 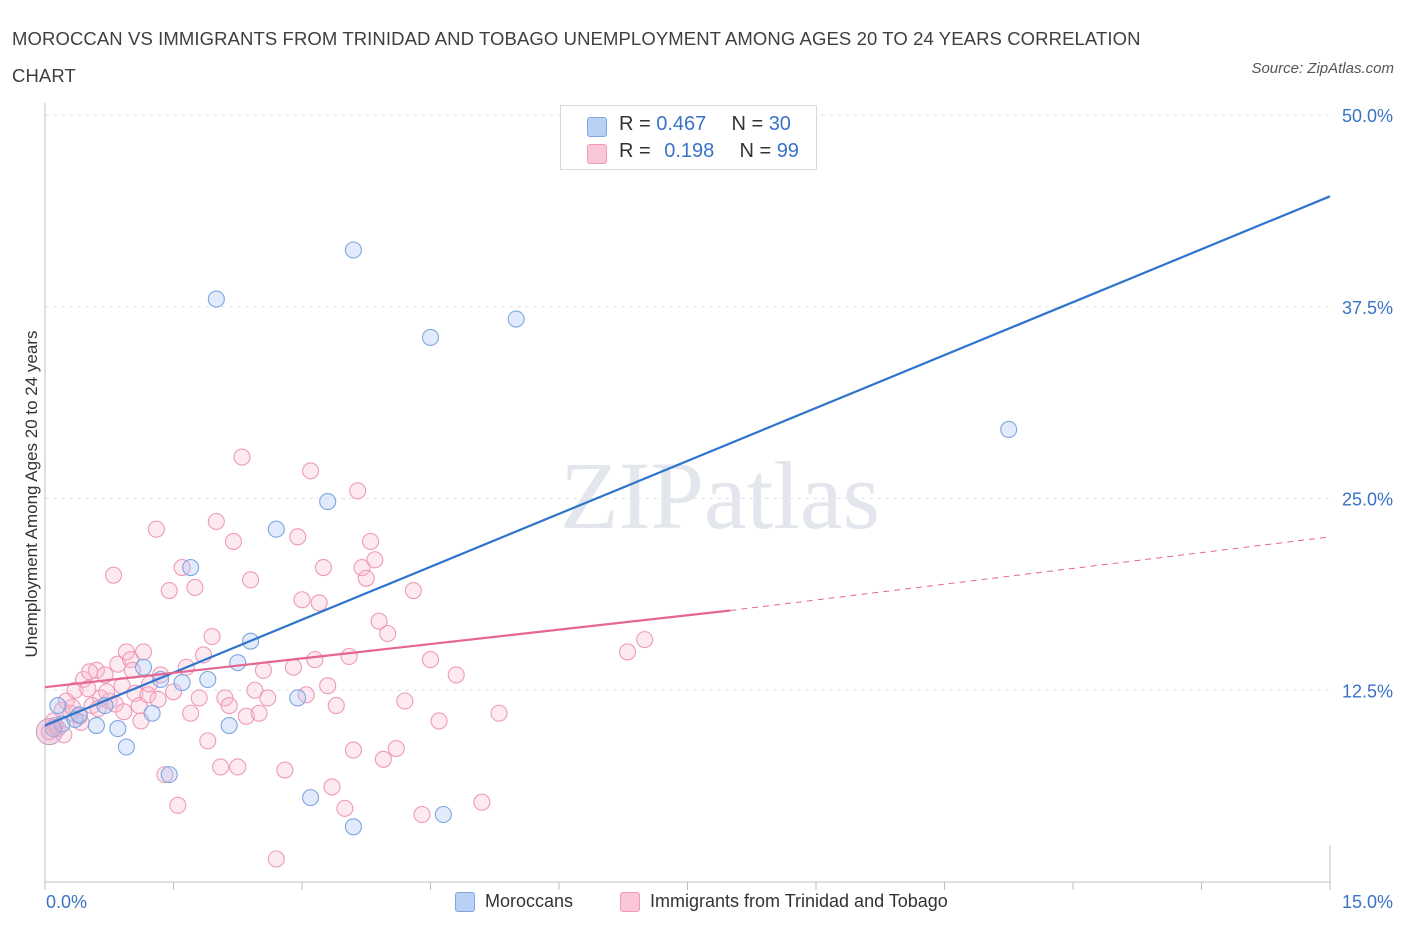 I want to click on legend-label: Immigrants from Trinidad and Tobago, so click(x=799, y=901).